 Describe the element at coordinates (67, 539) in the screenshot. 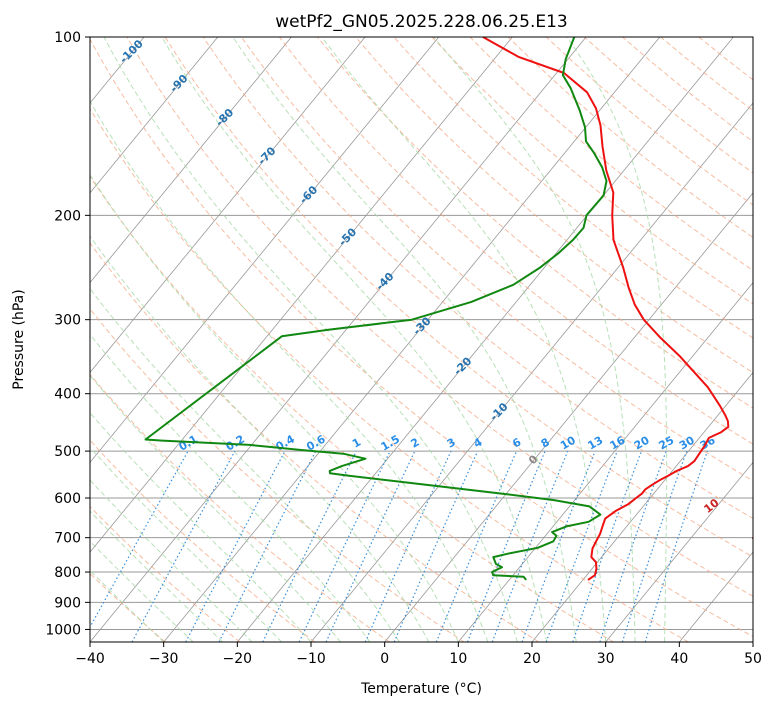

I see `y-tick-label: 700` at that location.